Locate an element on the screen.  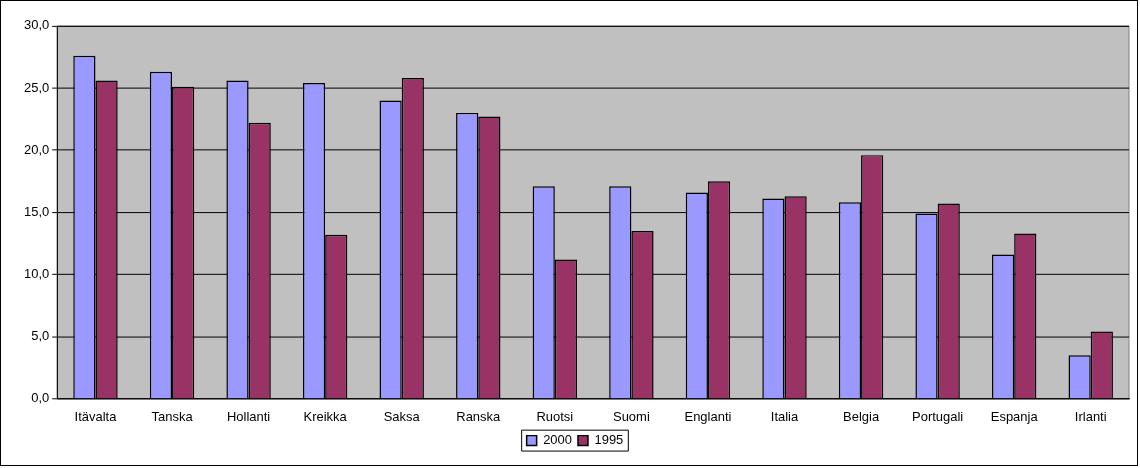
x-tick-label: Saksa is located at coordinates (402, 416).